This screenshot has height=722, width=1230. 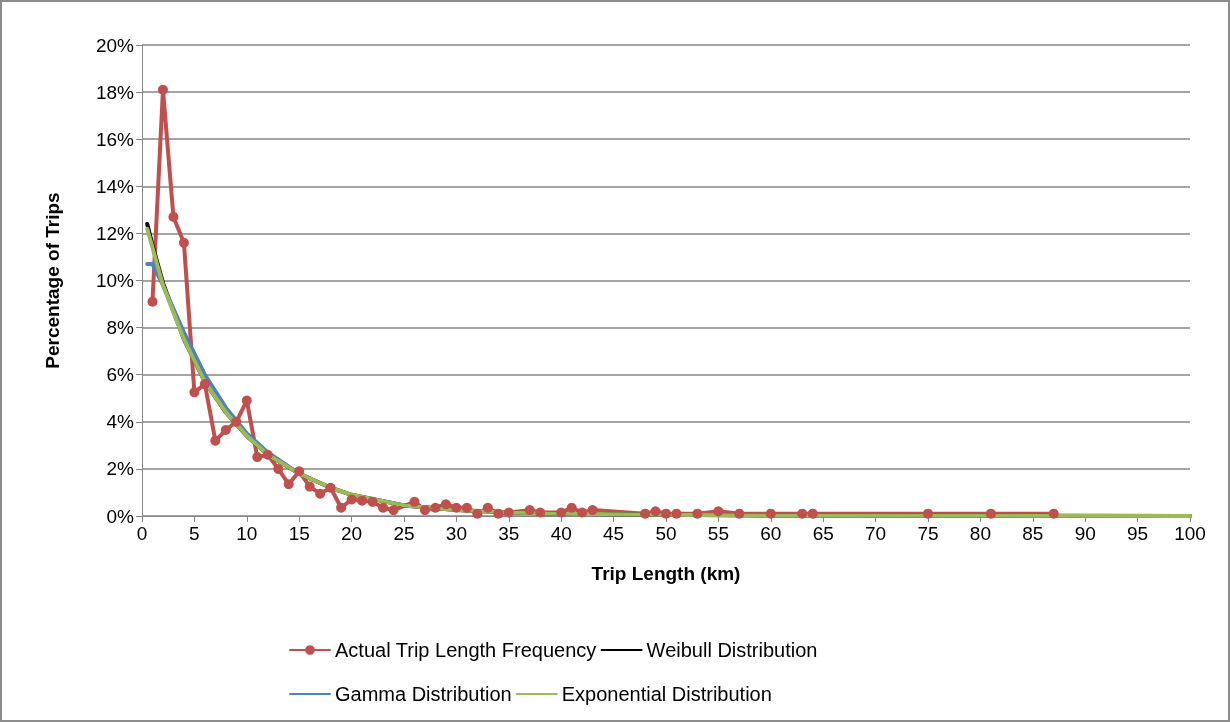 What do you see at coordinates (980, 533) in the screenshot?
I see `x-tick-label: 80` at bounding box center [980, 533].